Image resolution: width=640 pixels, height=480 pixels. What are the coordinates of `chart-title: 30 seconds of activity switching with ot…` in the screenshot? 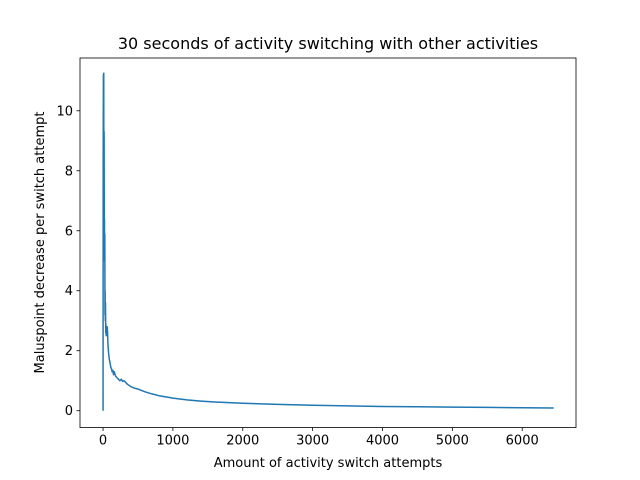 It's located at (328, 43).